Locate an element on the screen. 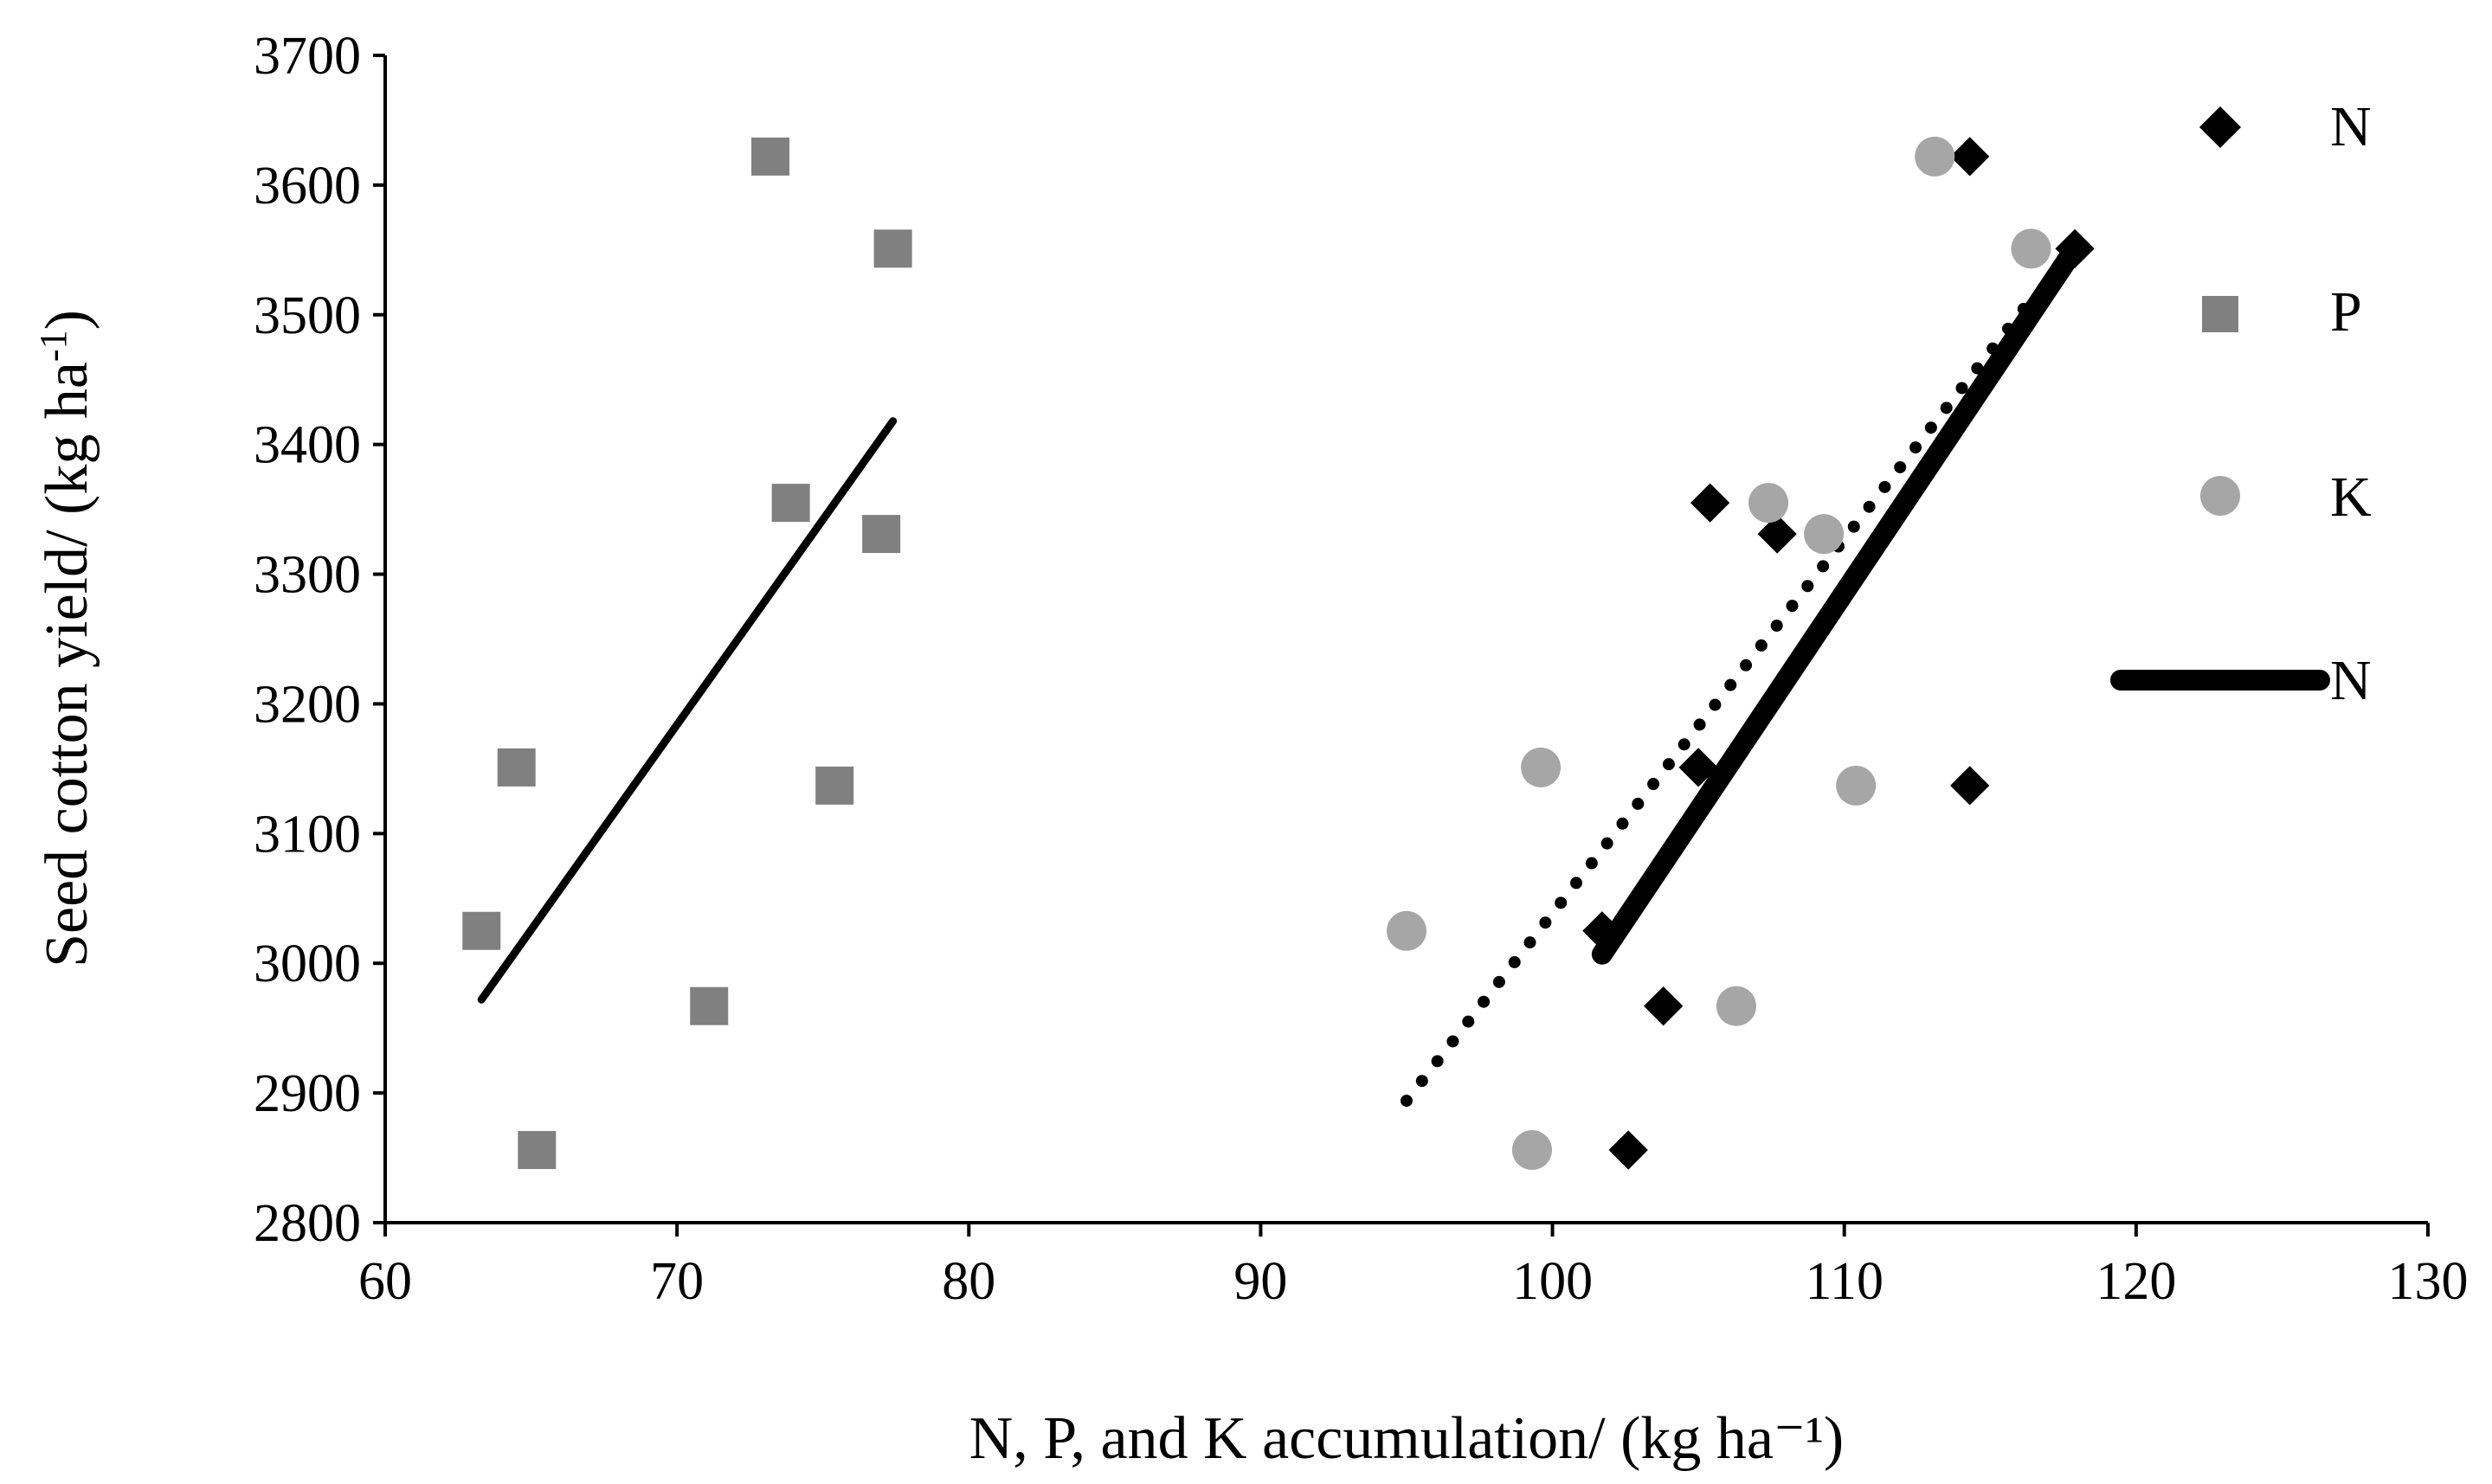 The height and width of the screenshot is (1484, 2492). y-axis-title-end: ) is located at coordinates (67, 320).